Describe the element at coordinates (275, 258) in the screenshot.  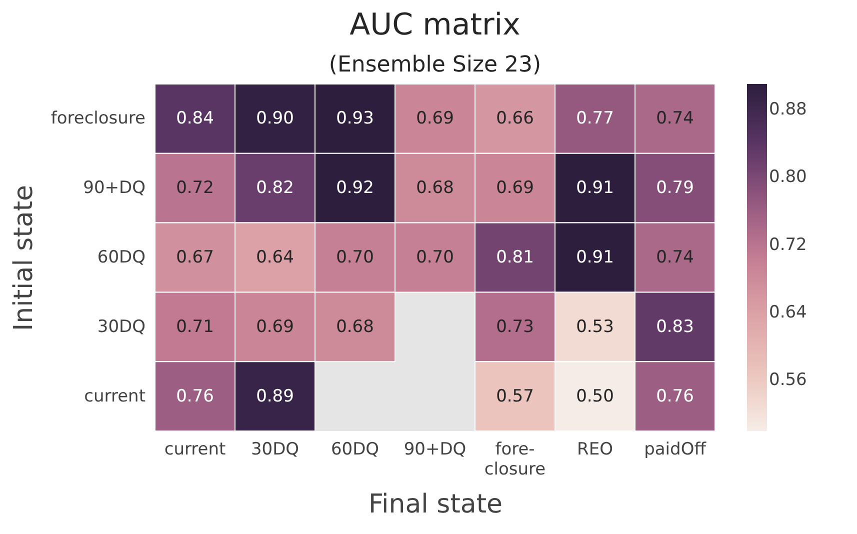
I see `data-label: 0.64` at that location.